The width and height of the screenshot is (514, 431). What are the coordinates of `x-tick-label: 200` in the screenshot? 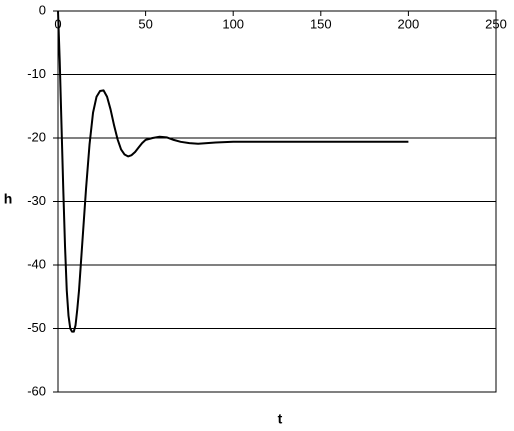 It's located at (409, 23).